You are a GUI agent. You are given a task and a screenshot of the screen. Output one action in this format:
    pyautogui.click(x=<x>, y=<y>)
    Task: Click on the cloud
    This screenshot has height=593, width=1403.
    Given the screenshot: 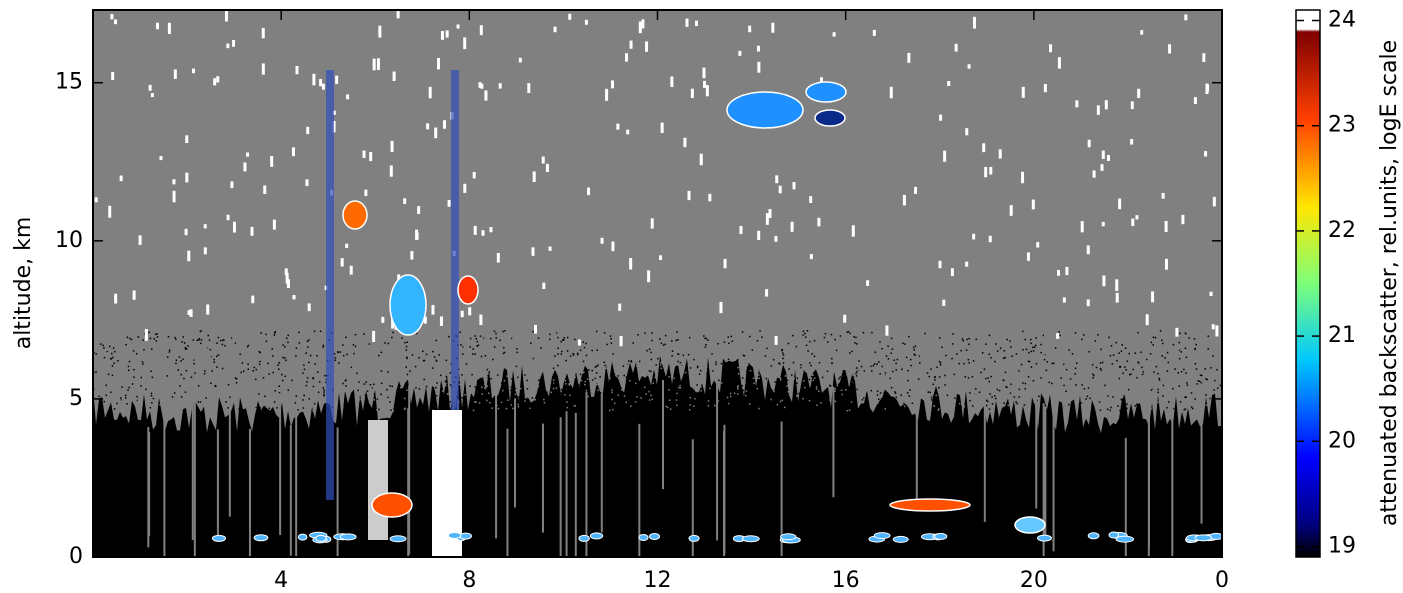 What is the action you would take?
    pyautogui.click(x=408, y=305)
    